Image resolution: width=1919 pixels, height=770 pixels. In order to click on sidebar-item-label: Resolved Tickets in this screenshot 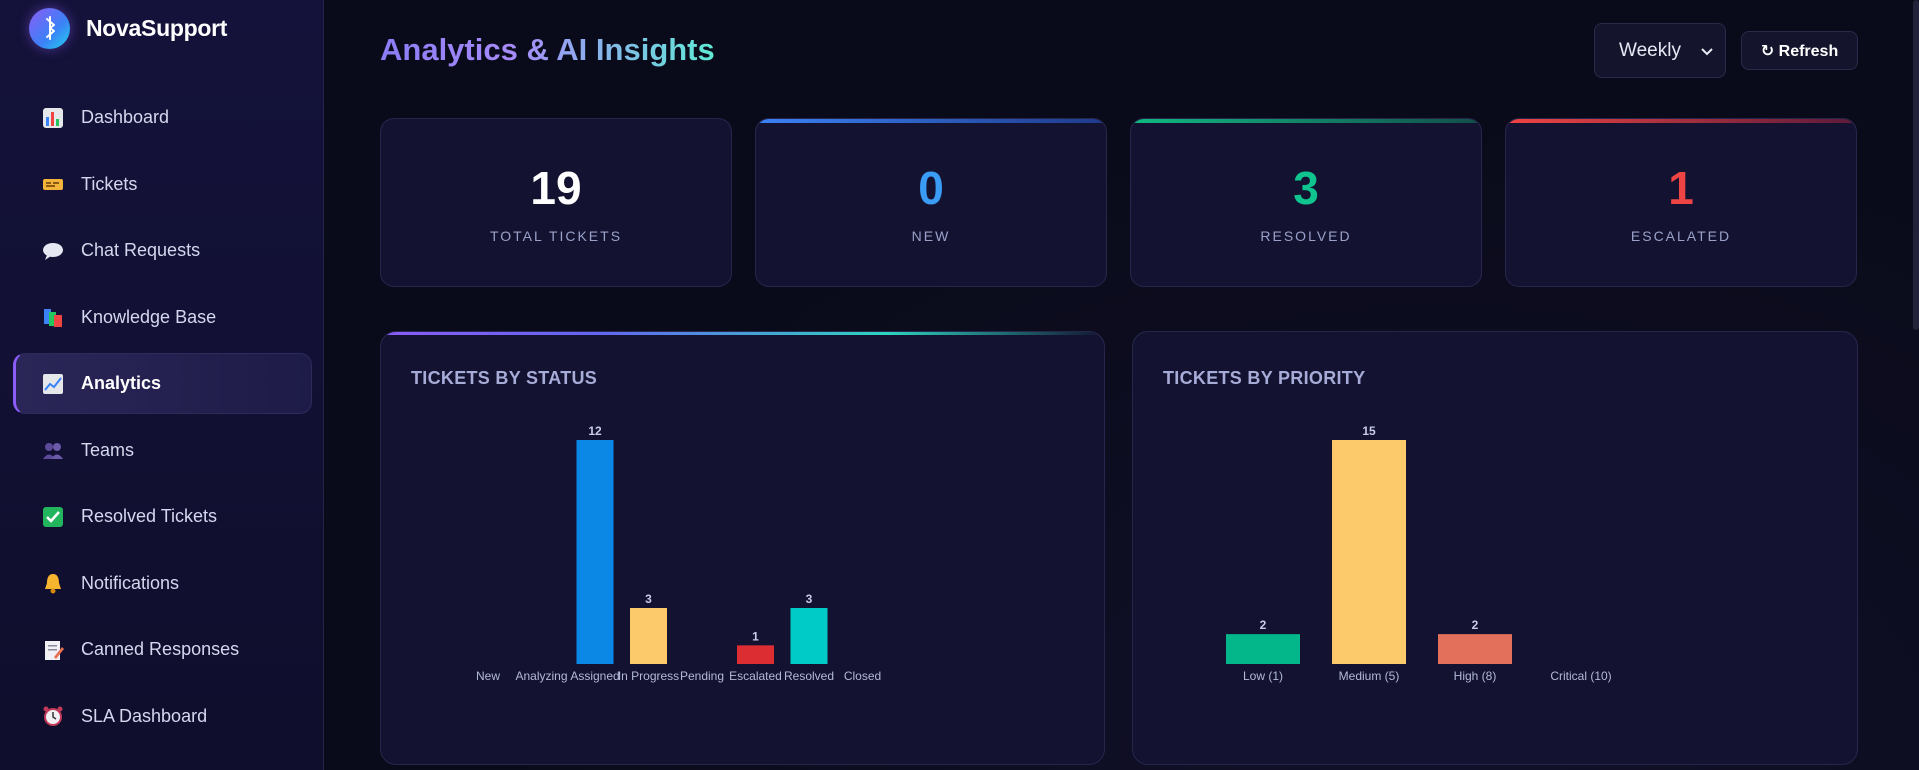, I will do `click(149, 516)`.